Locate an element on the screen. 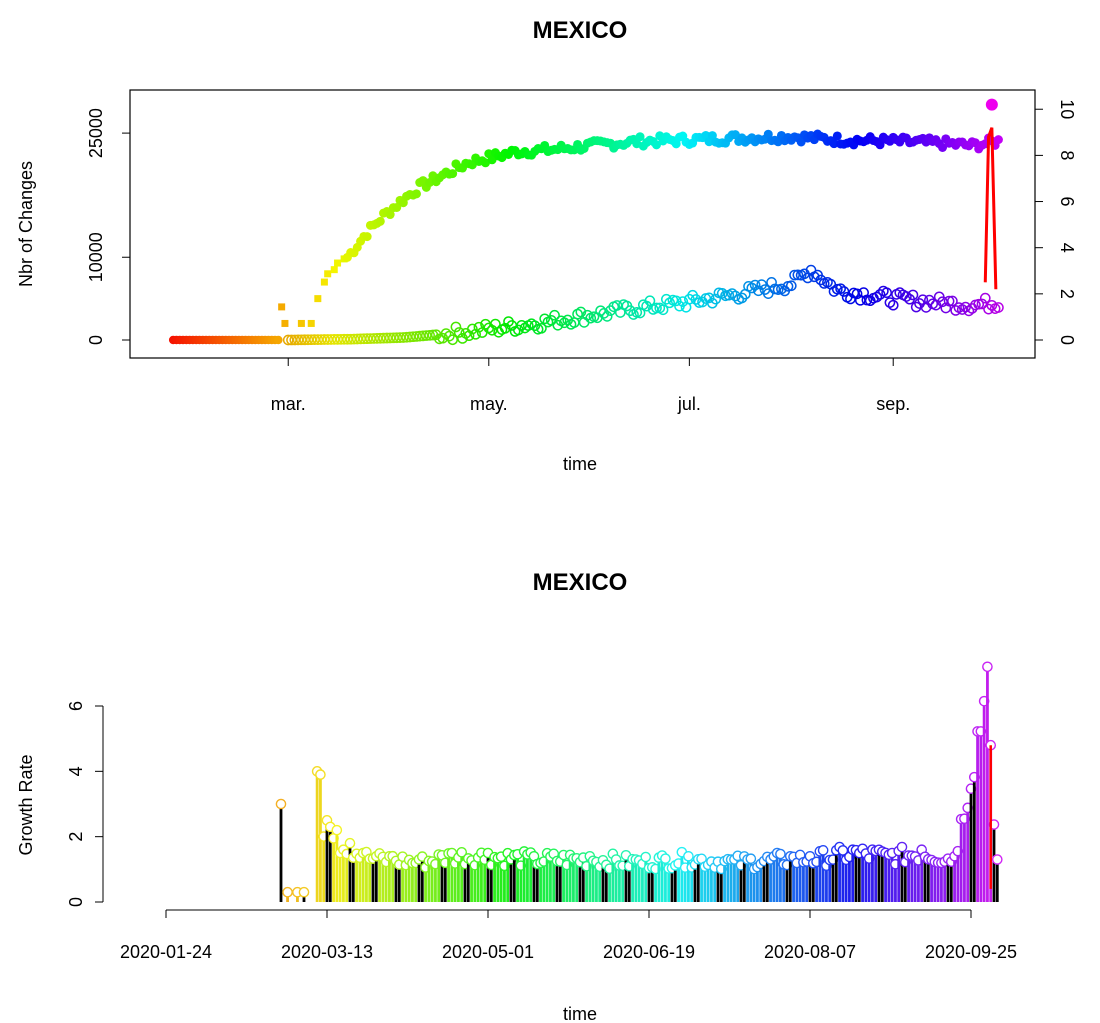  top-right-y-tick-label: 8 is located at coordinates (1067, 155).